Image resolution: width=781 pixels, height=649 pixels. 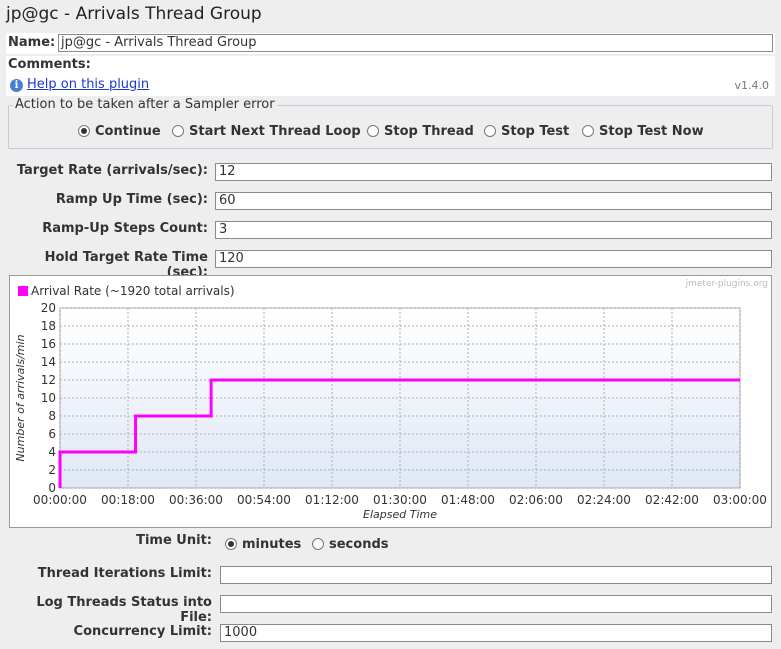 I want to click on ramp-up-time-input: 60, so click(x=493, y=201).